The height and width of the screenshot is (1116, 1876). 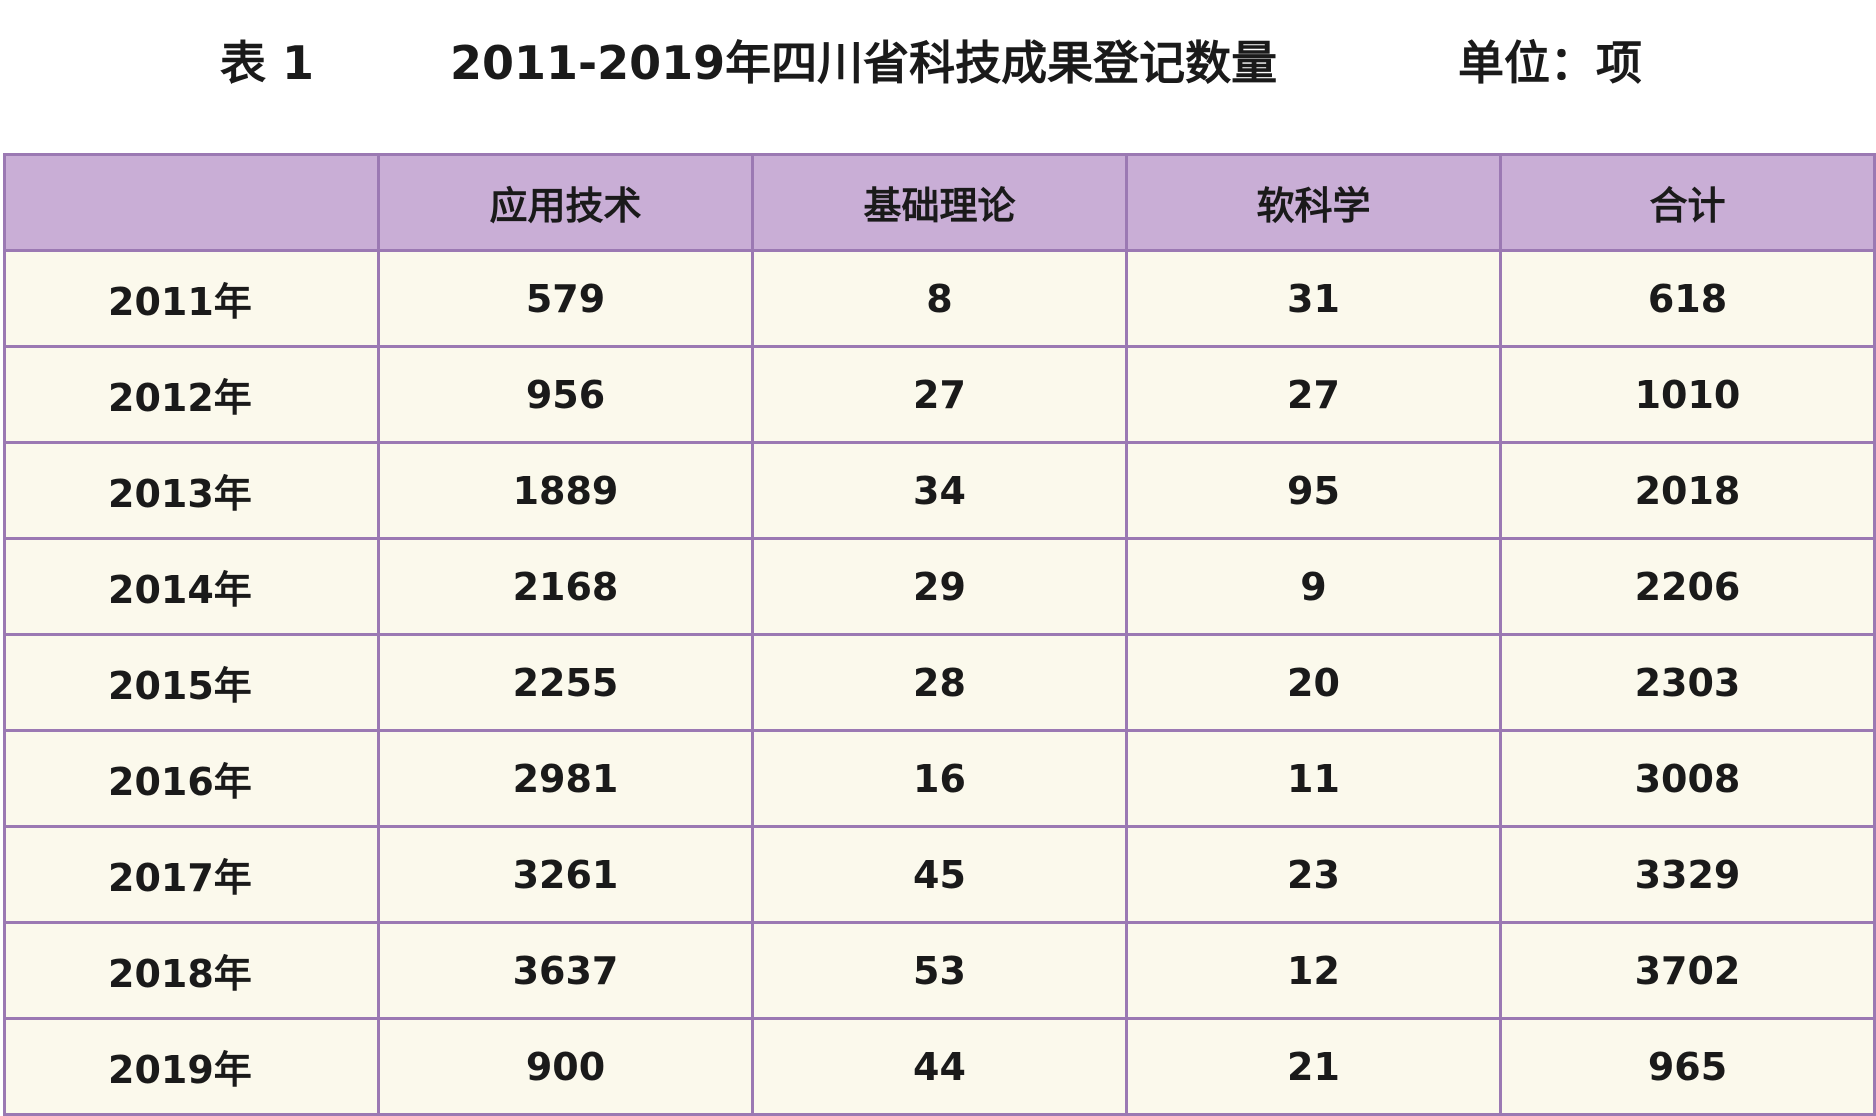 What do you see at coordinates (565, 202) in the screenshot?
I see `header-cell-applied-tech: 应用技术` at bounding box center [565, 202].